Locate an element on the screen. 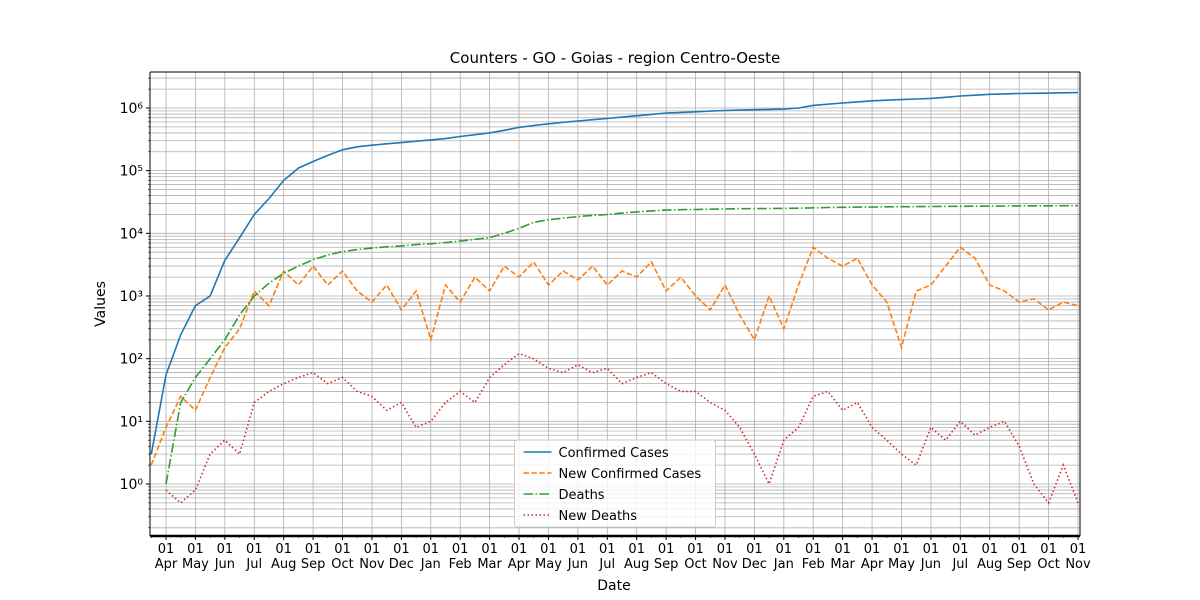  y-tick-label: 10⁶ is located at coordinates (132, 109).